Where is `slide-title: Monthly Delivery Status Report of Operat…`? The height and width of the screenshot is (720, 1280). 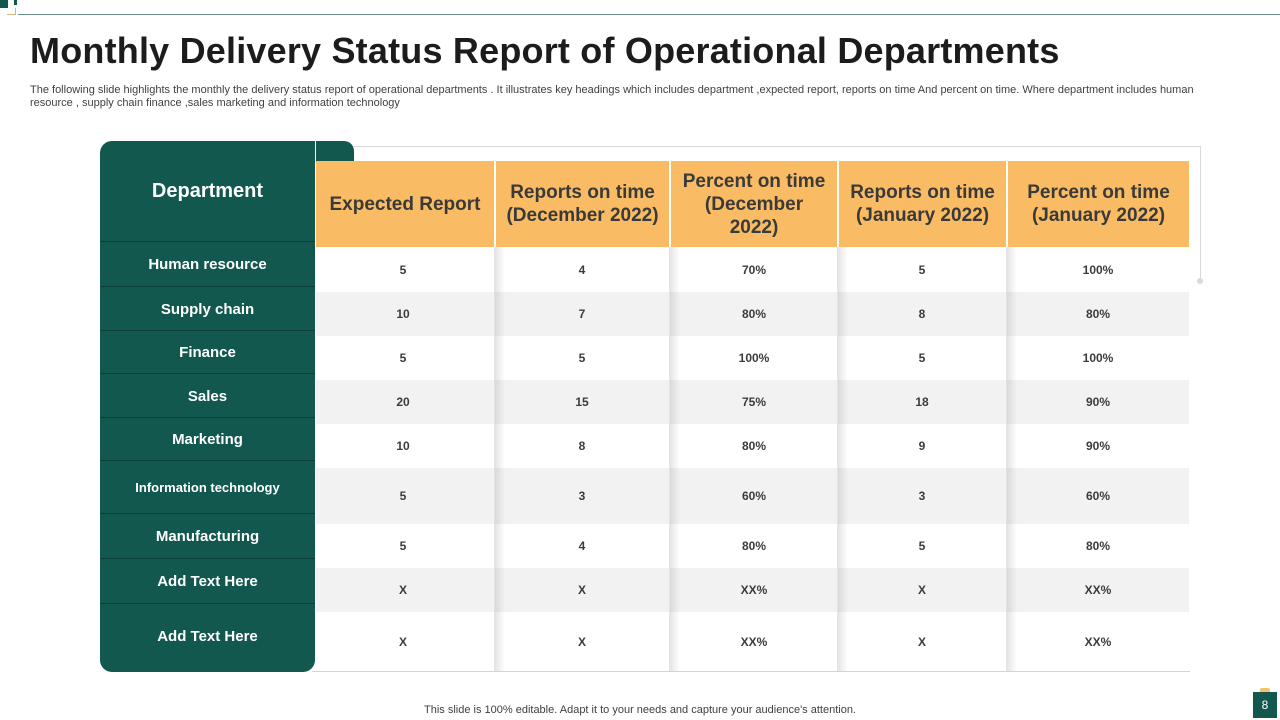 slide-title: Monthly Delivery Status Report of Operat… is located at coordinates (545, 50).